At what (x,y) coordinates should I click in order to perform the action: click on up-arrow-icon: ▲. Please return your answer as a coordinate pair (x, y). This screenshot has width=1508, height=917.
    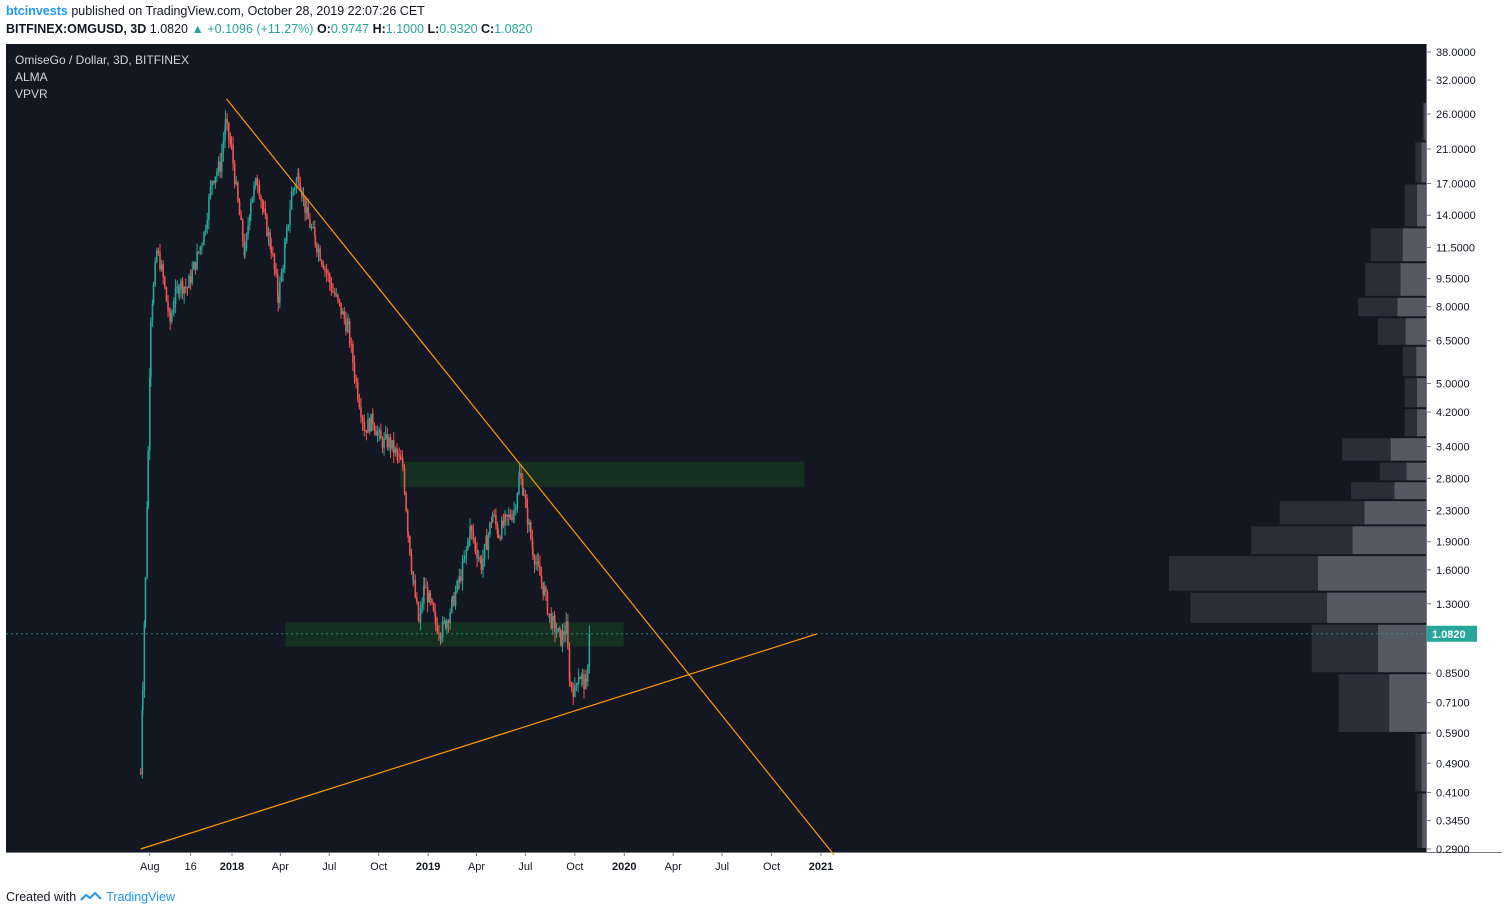
    Looking at the image, I should click on (197, 29).